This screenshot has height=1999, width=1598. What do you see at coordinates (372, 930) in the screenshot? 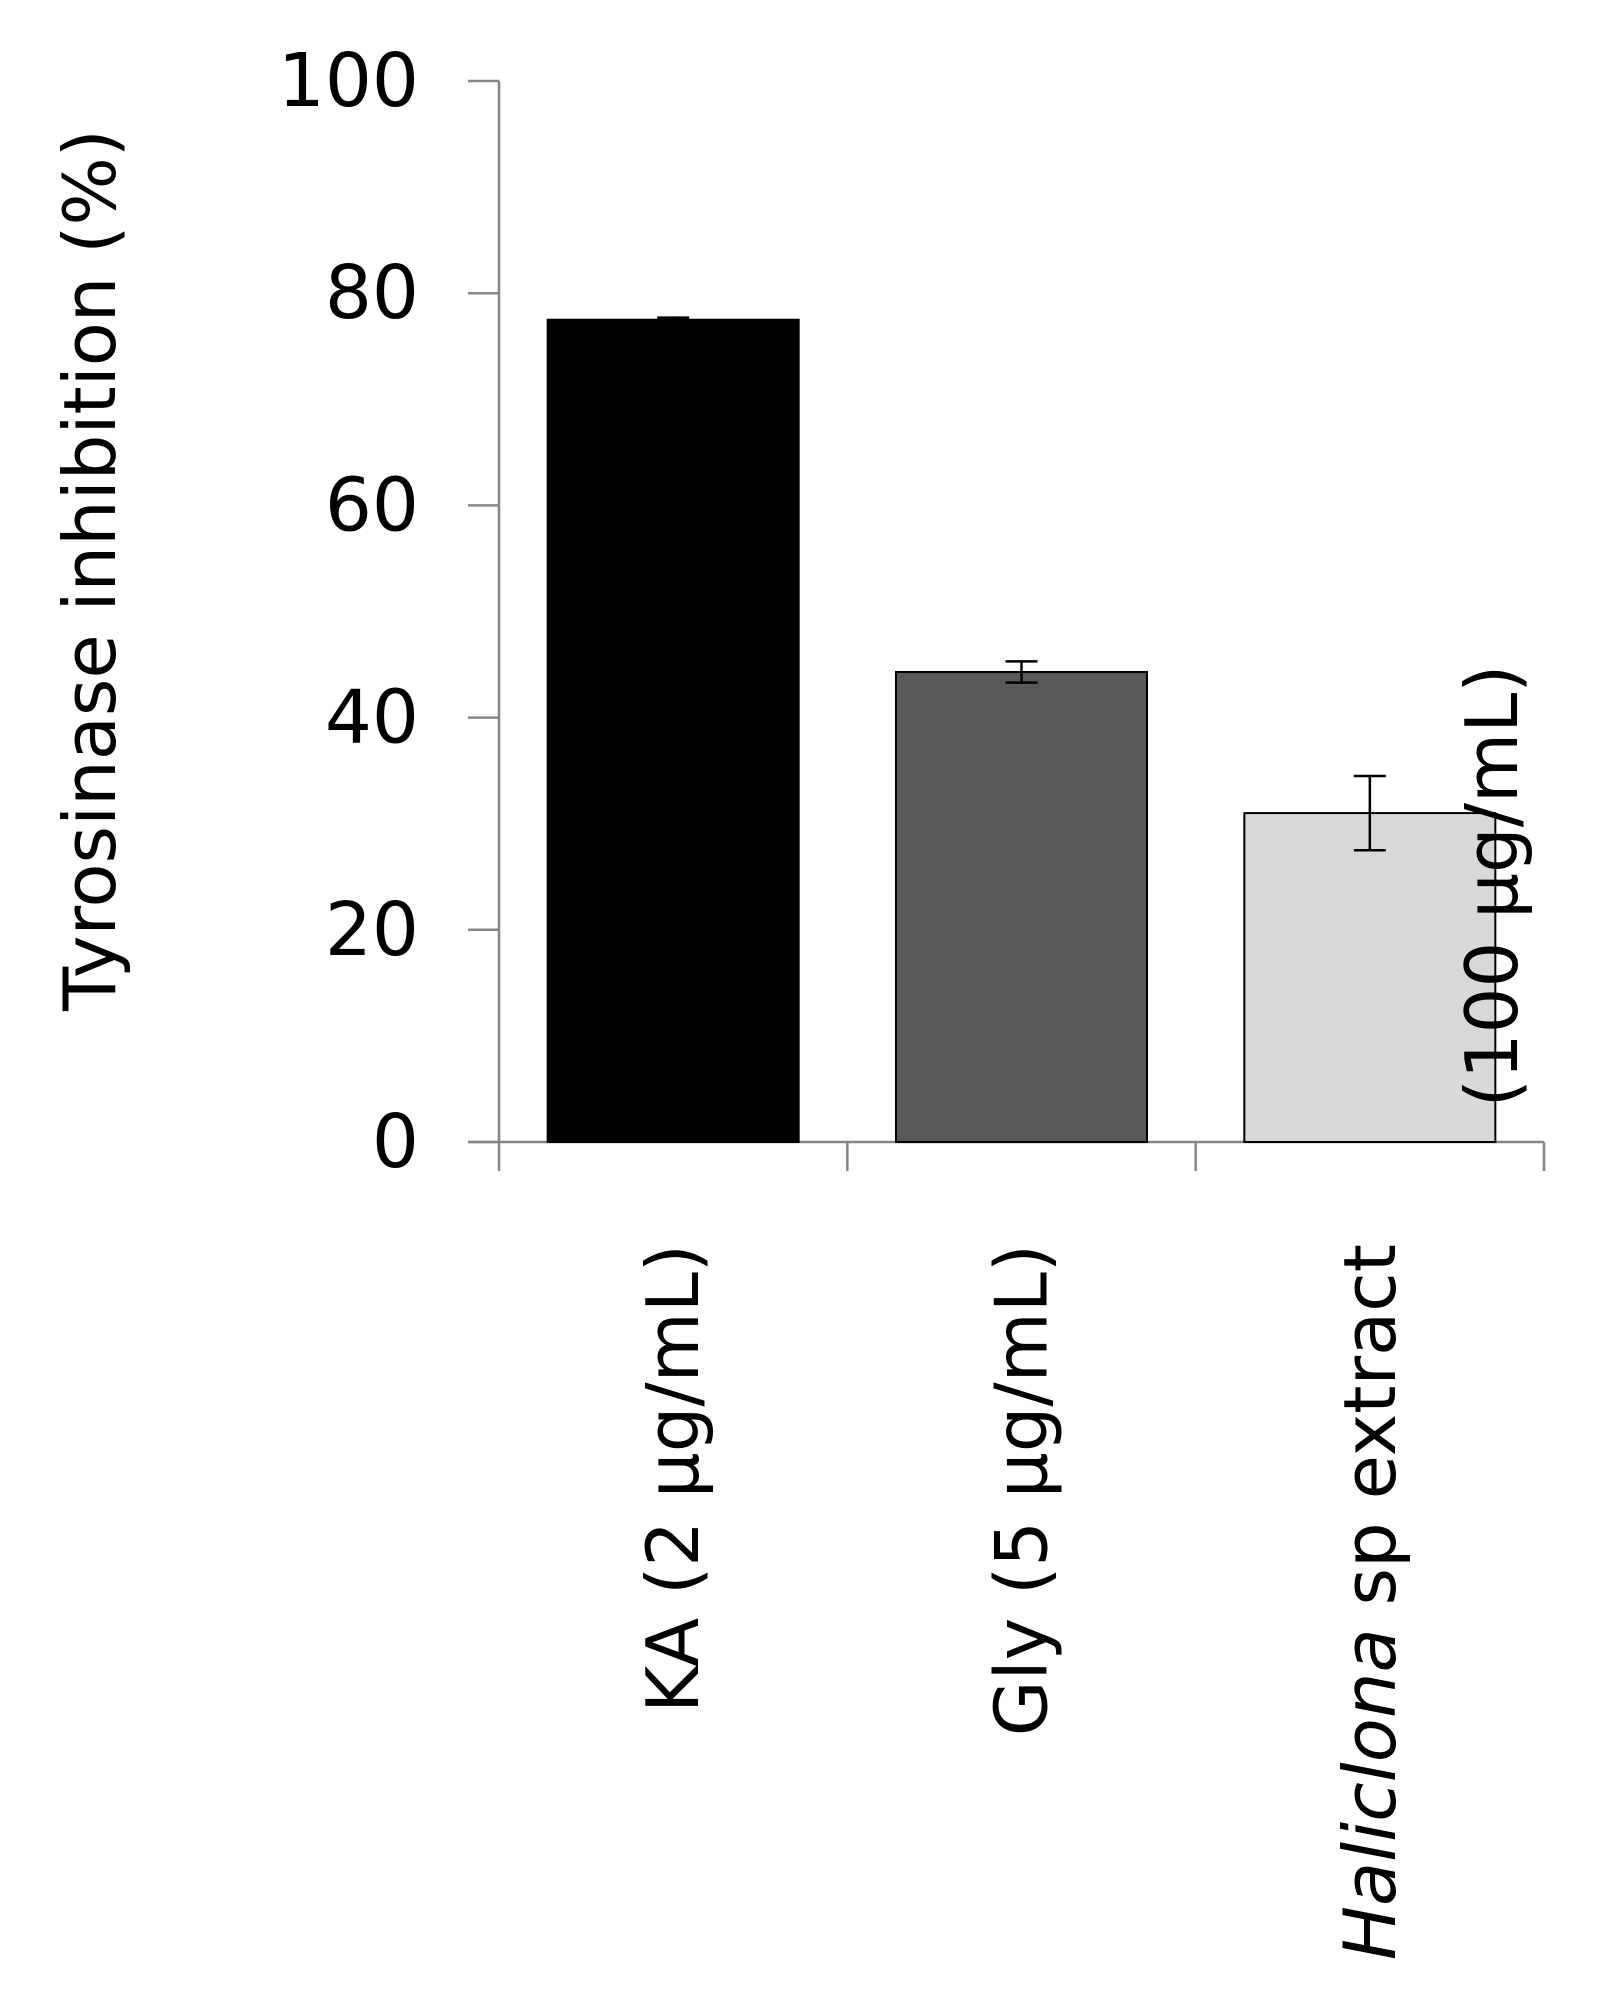
I see `y-tick-label: 20` at bounding box center [372, 930].